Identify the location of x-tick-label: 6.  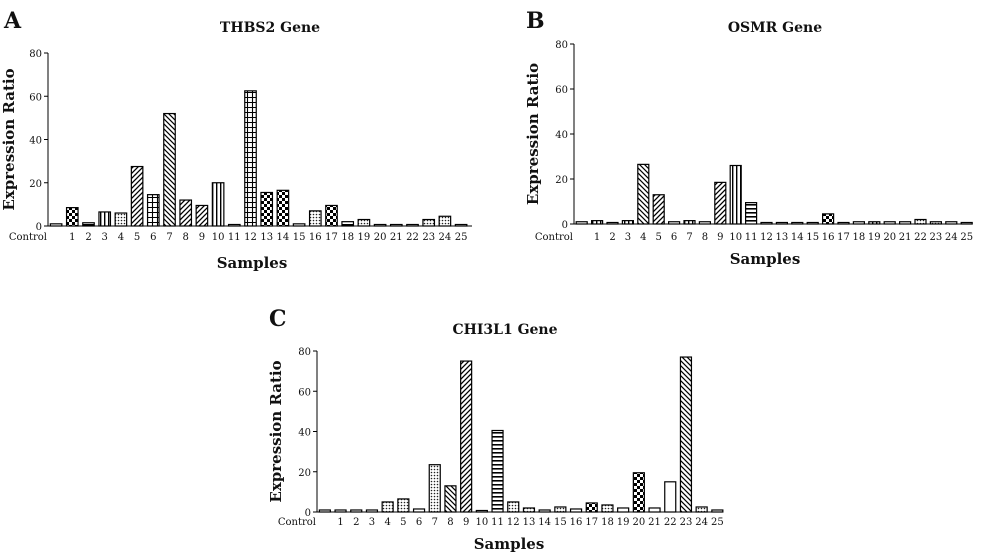
(674, 237).